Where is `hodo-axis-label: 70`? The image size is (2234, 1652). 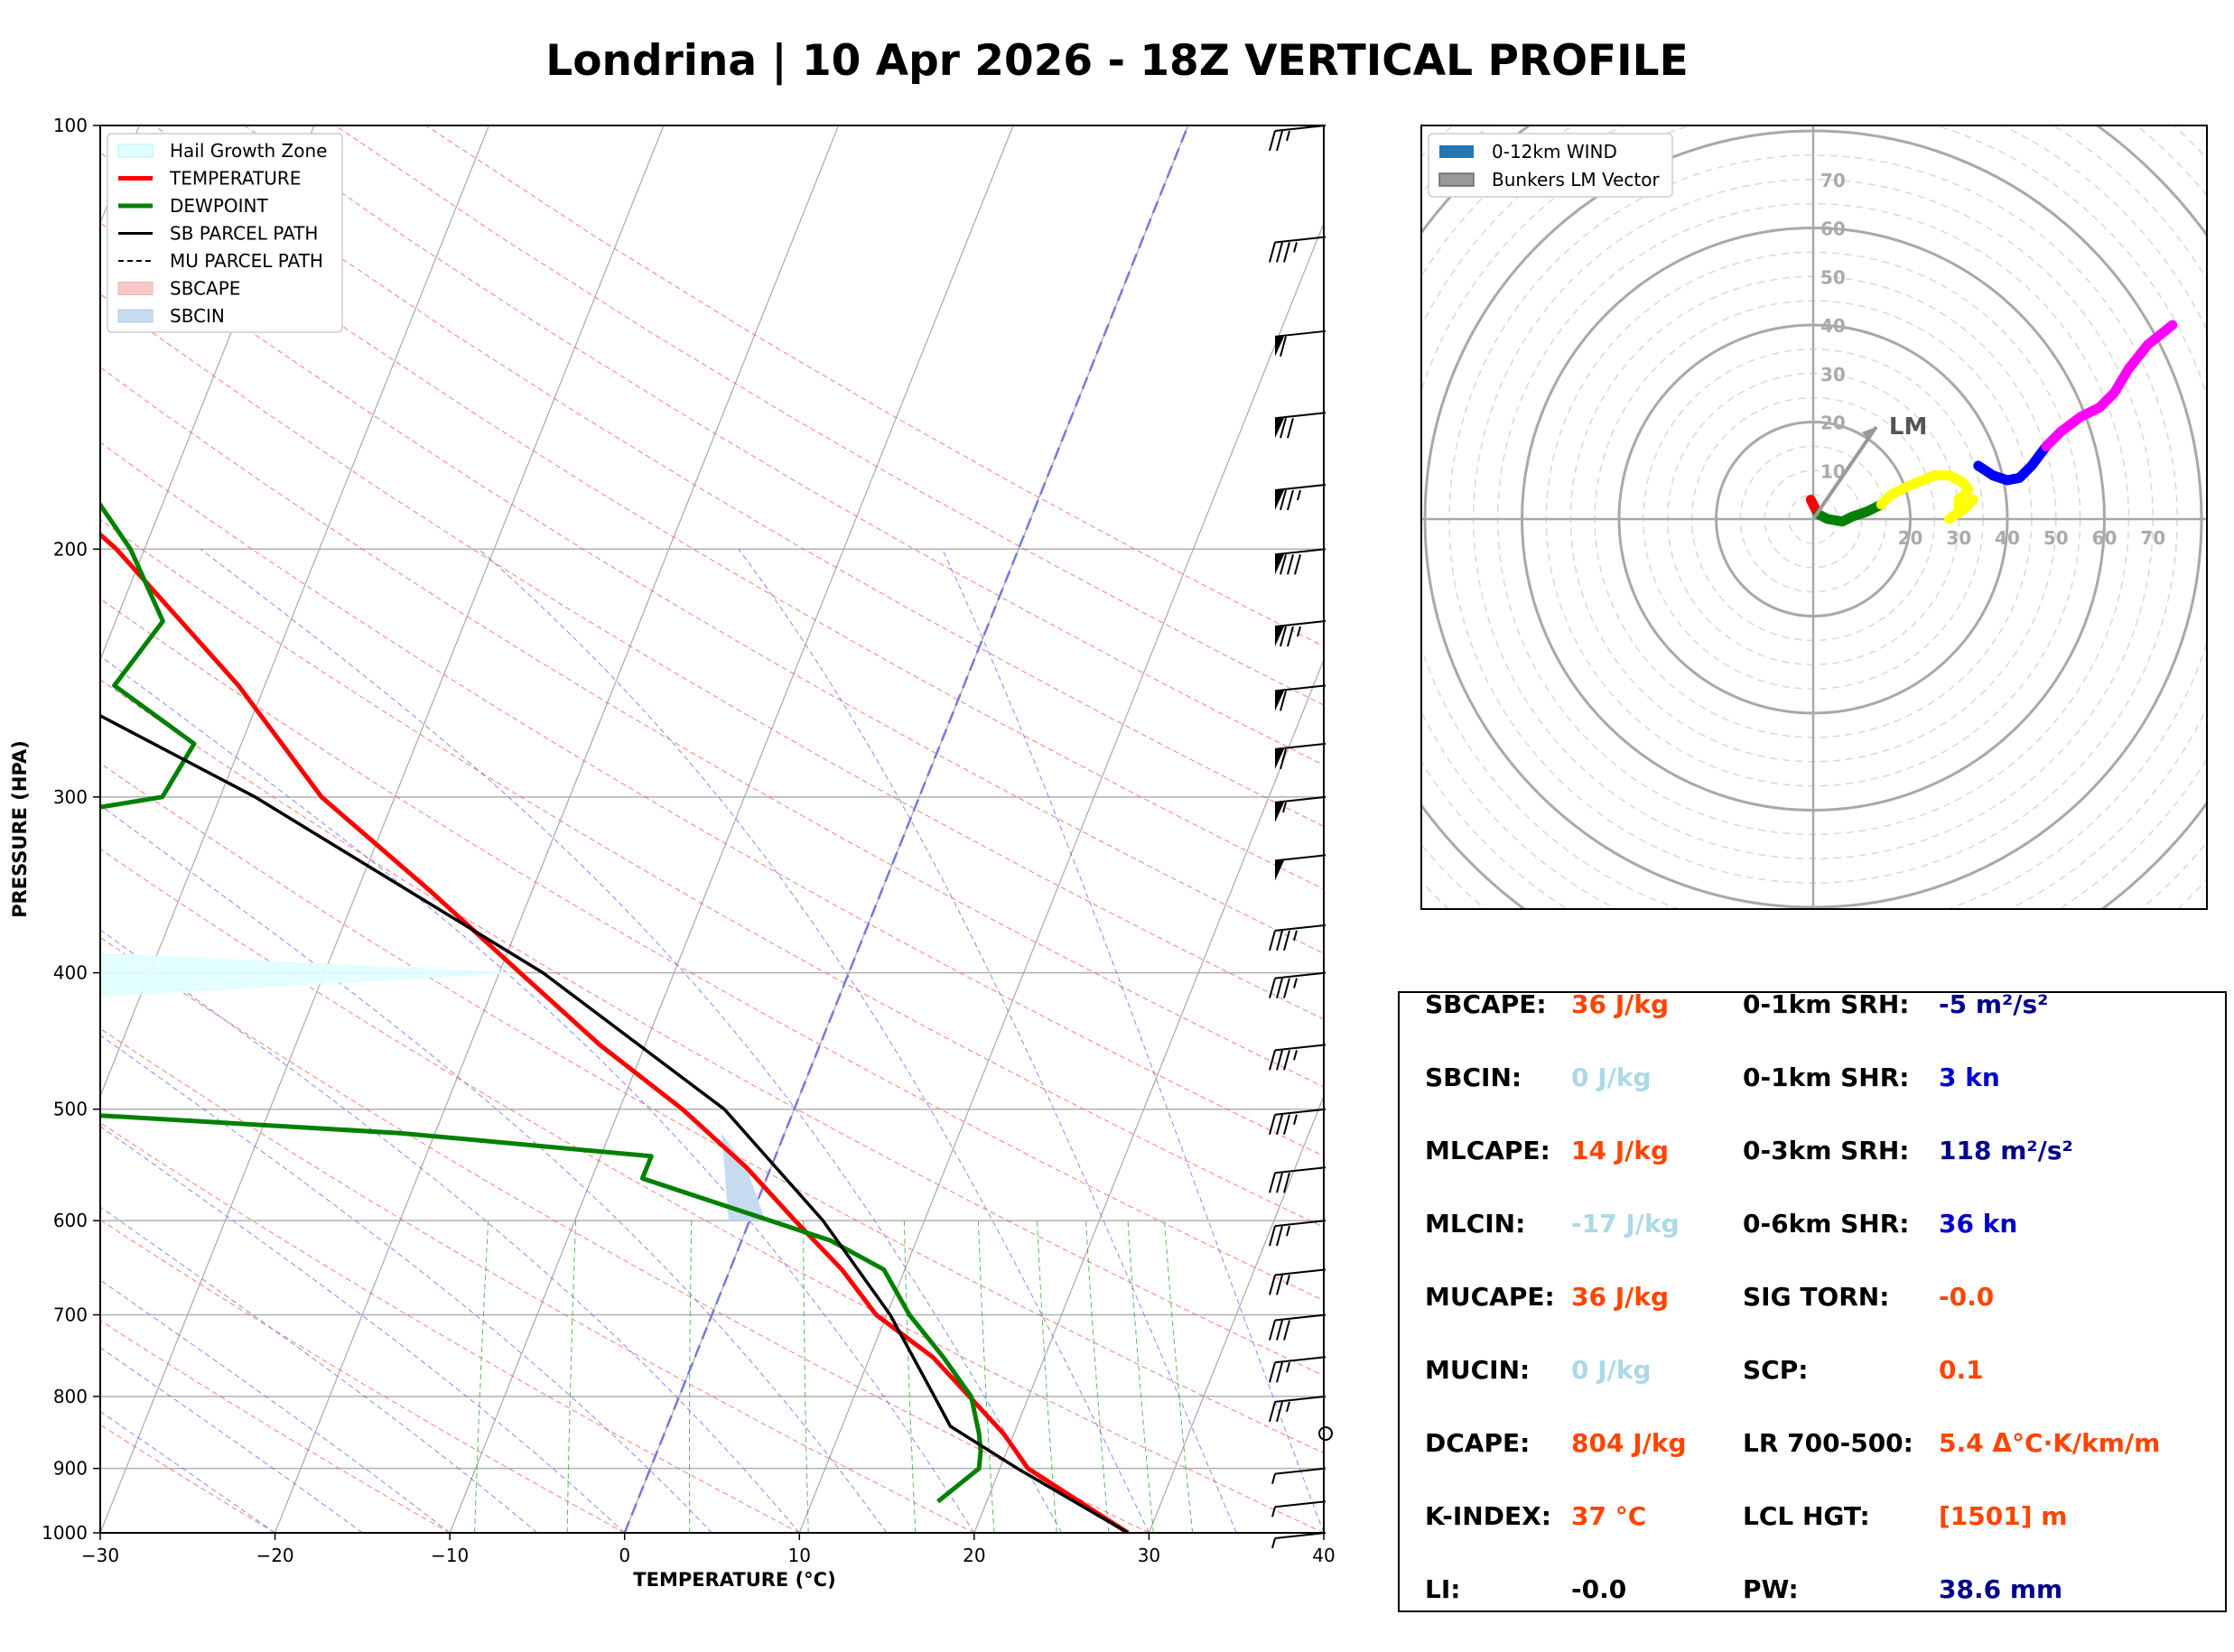
hodo-axis-label: 70 is located at coordinates (2152, 538).